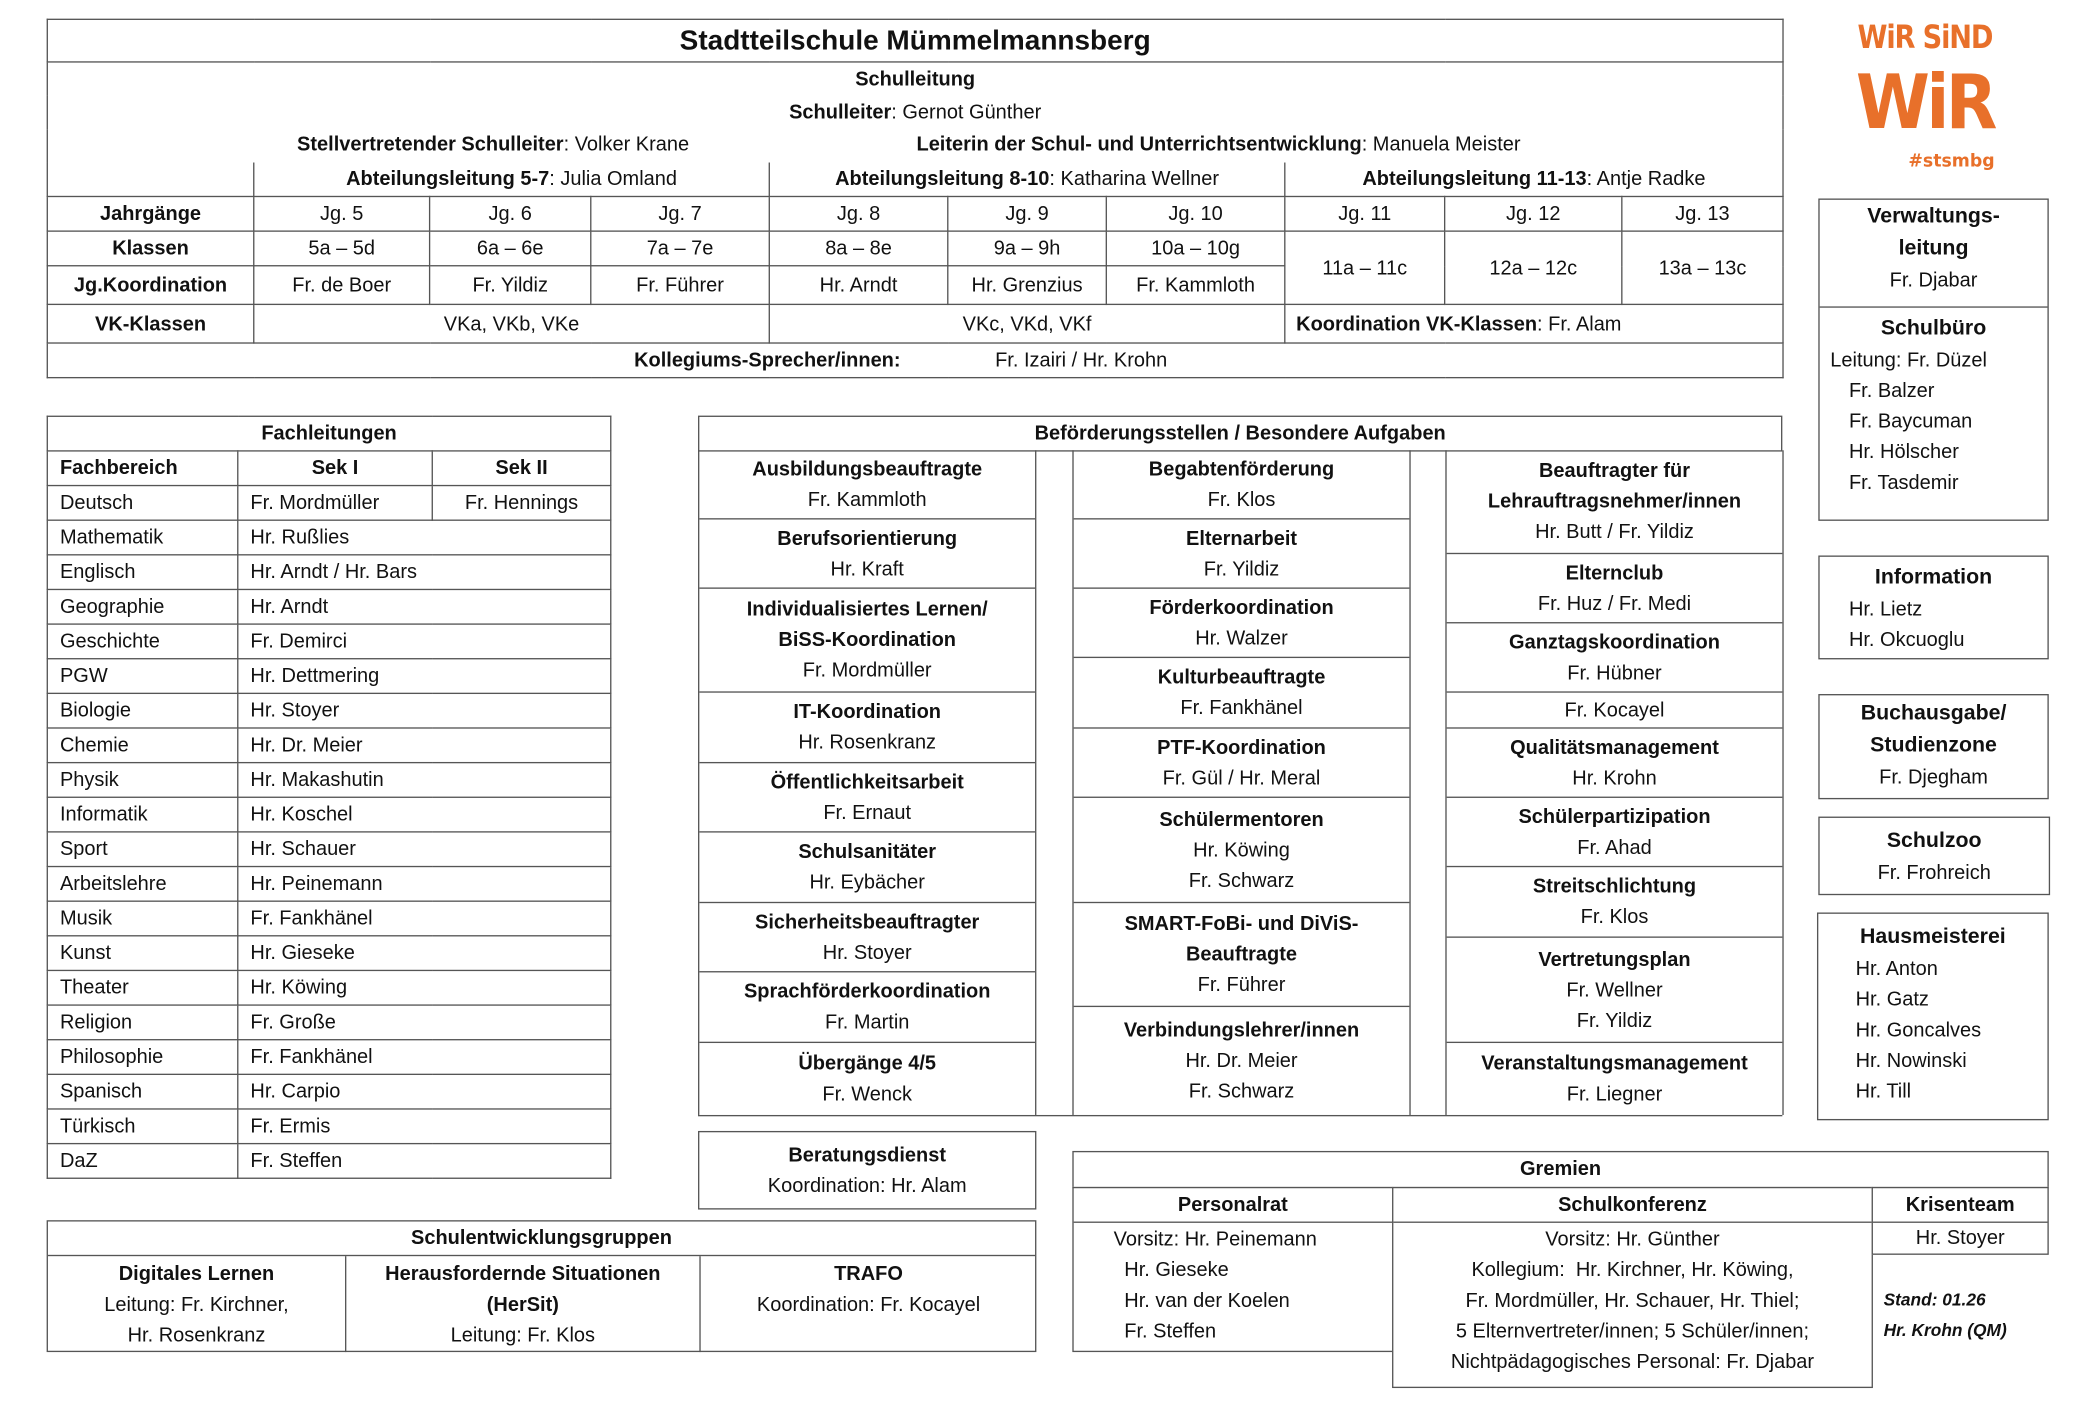 The height and width of the screenshot is (1410, 2078). I want to click on buchausgabe-name: Fr. Djegham, so click(1933, 777).